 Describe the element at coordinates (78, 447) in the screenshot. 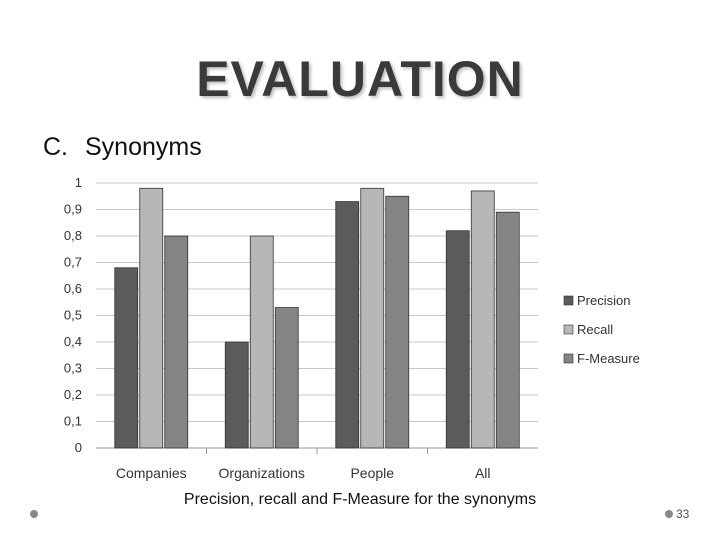

I see `y-tick-label: 0` at that location.